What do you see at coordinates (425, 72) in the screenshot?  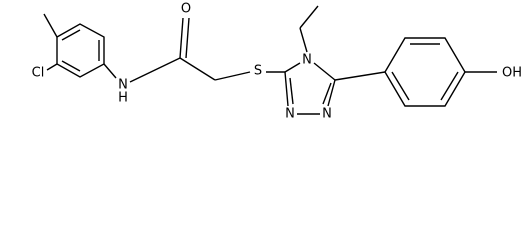 I see `phenyl-ring` at bounding box center [425, 72].